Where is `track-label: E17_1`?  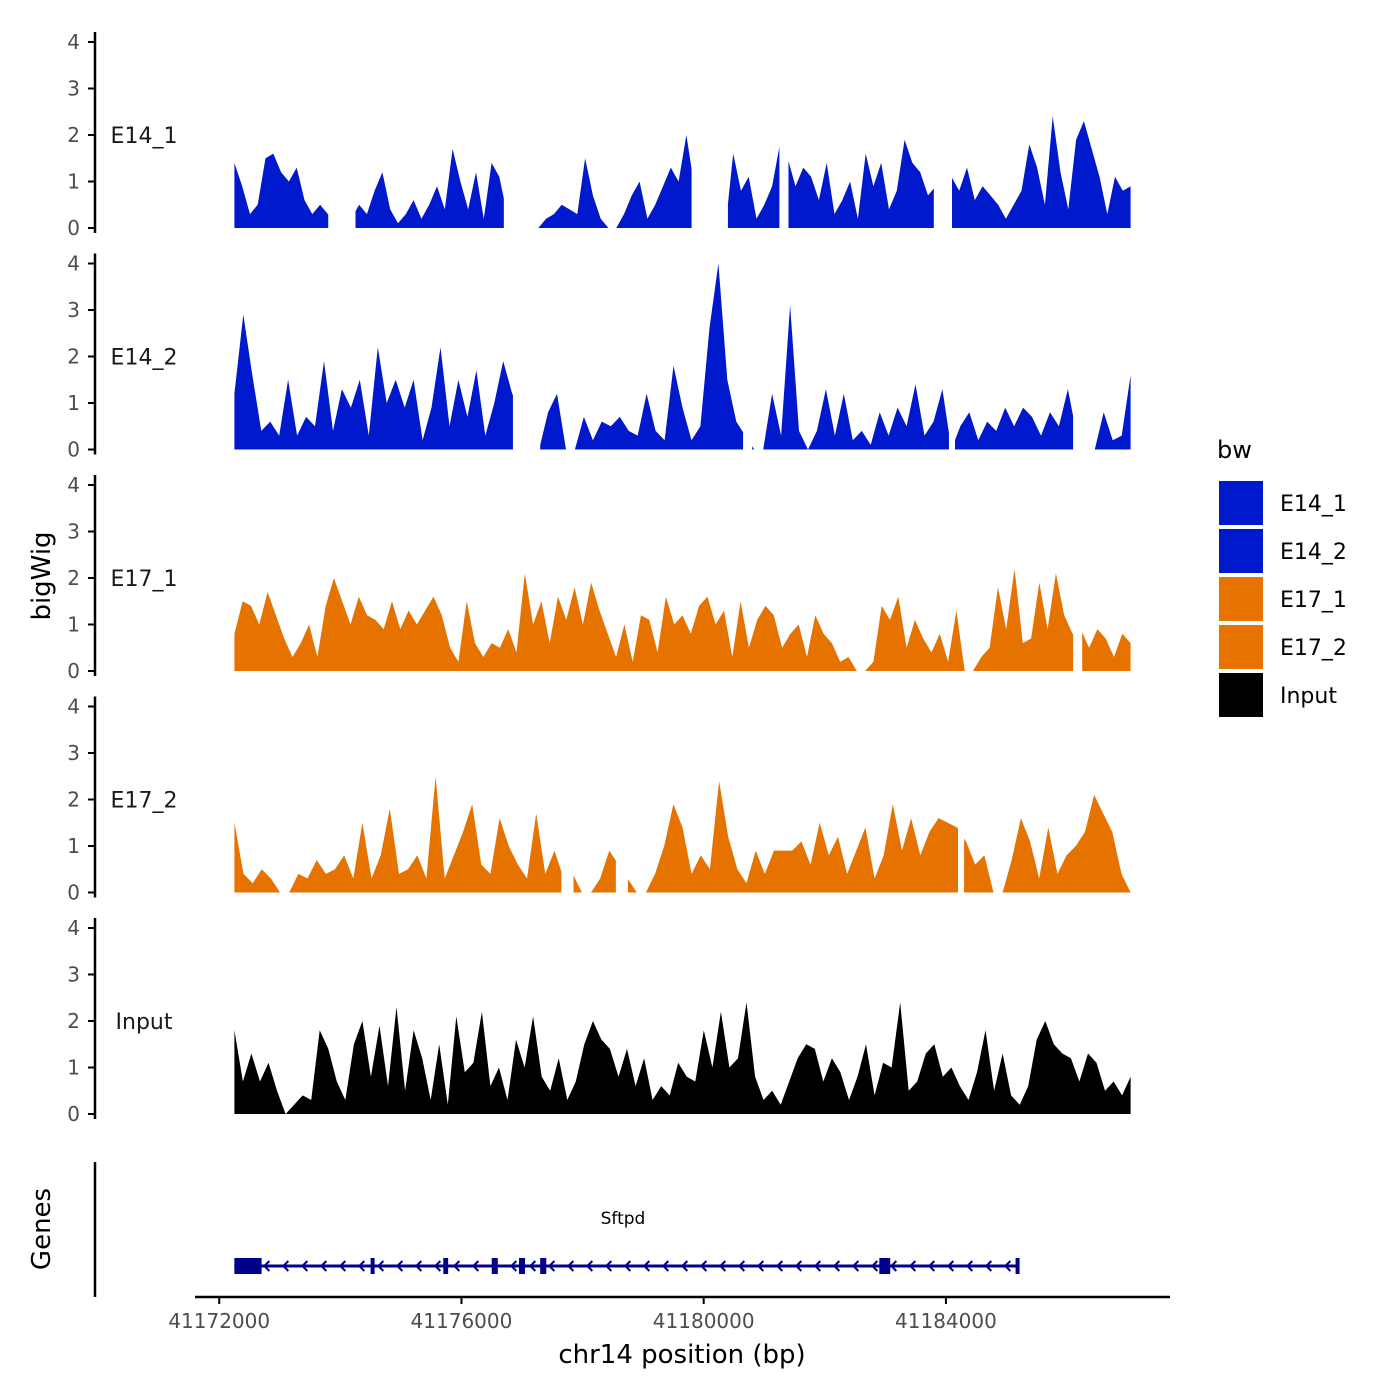 track-label: E17_1 is located at coordinates (144, 579).